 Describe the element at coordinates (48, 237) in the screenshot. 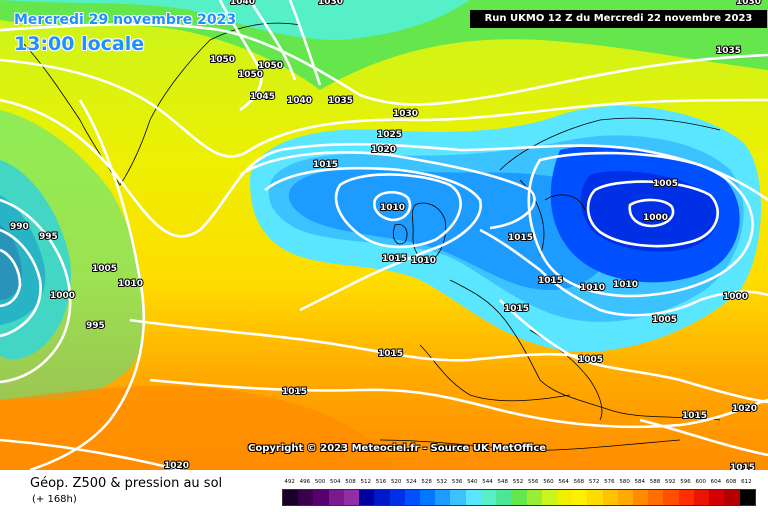

I see `isobar-label: 995` at that location.